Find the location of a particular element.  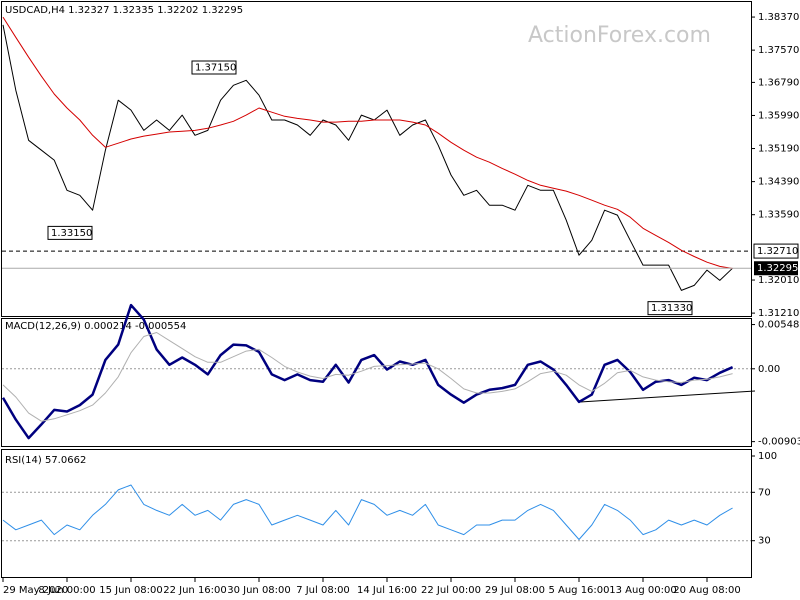

x-tick-label: 13 Aug 00:00 is located at coordinates (642, 590).